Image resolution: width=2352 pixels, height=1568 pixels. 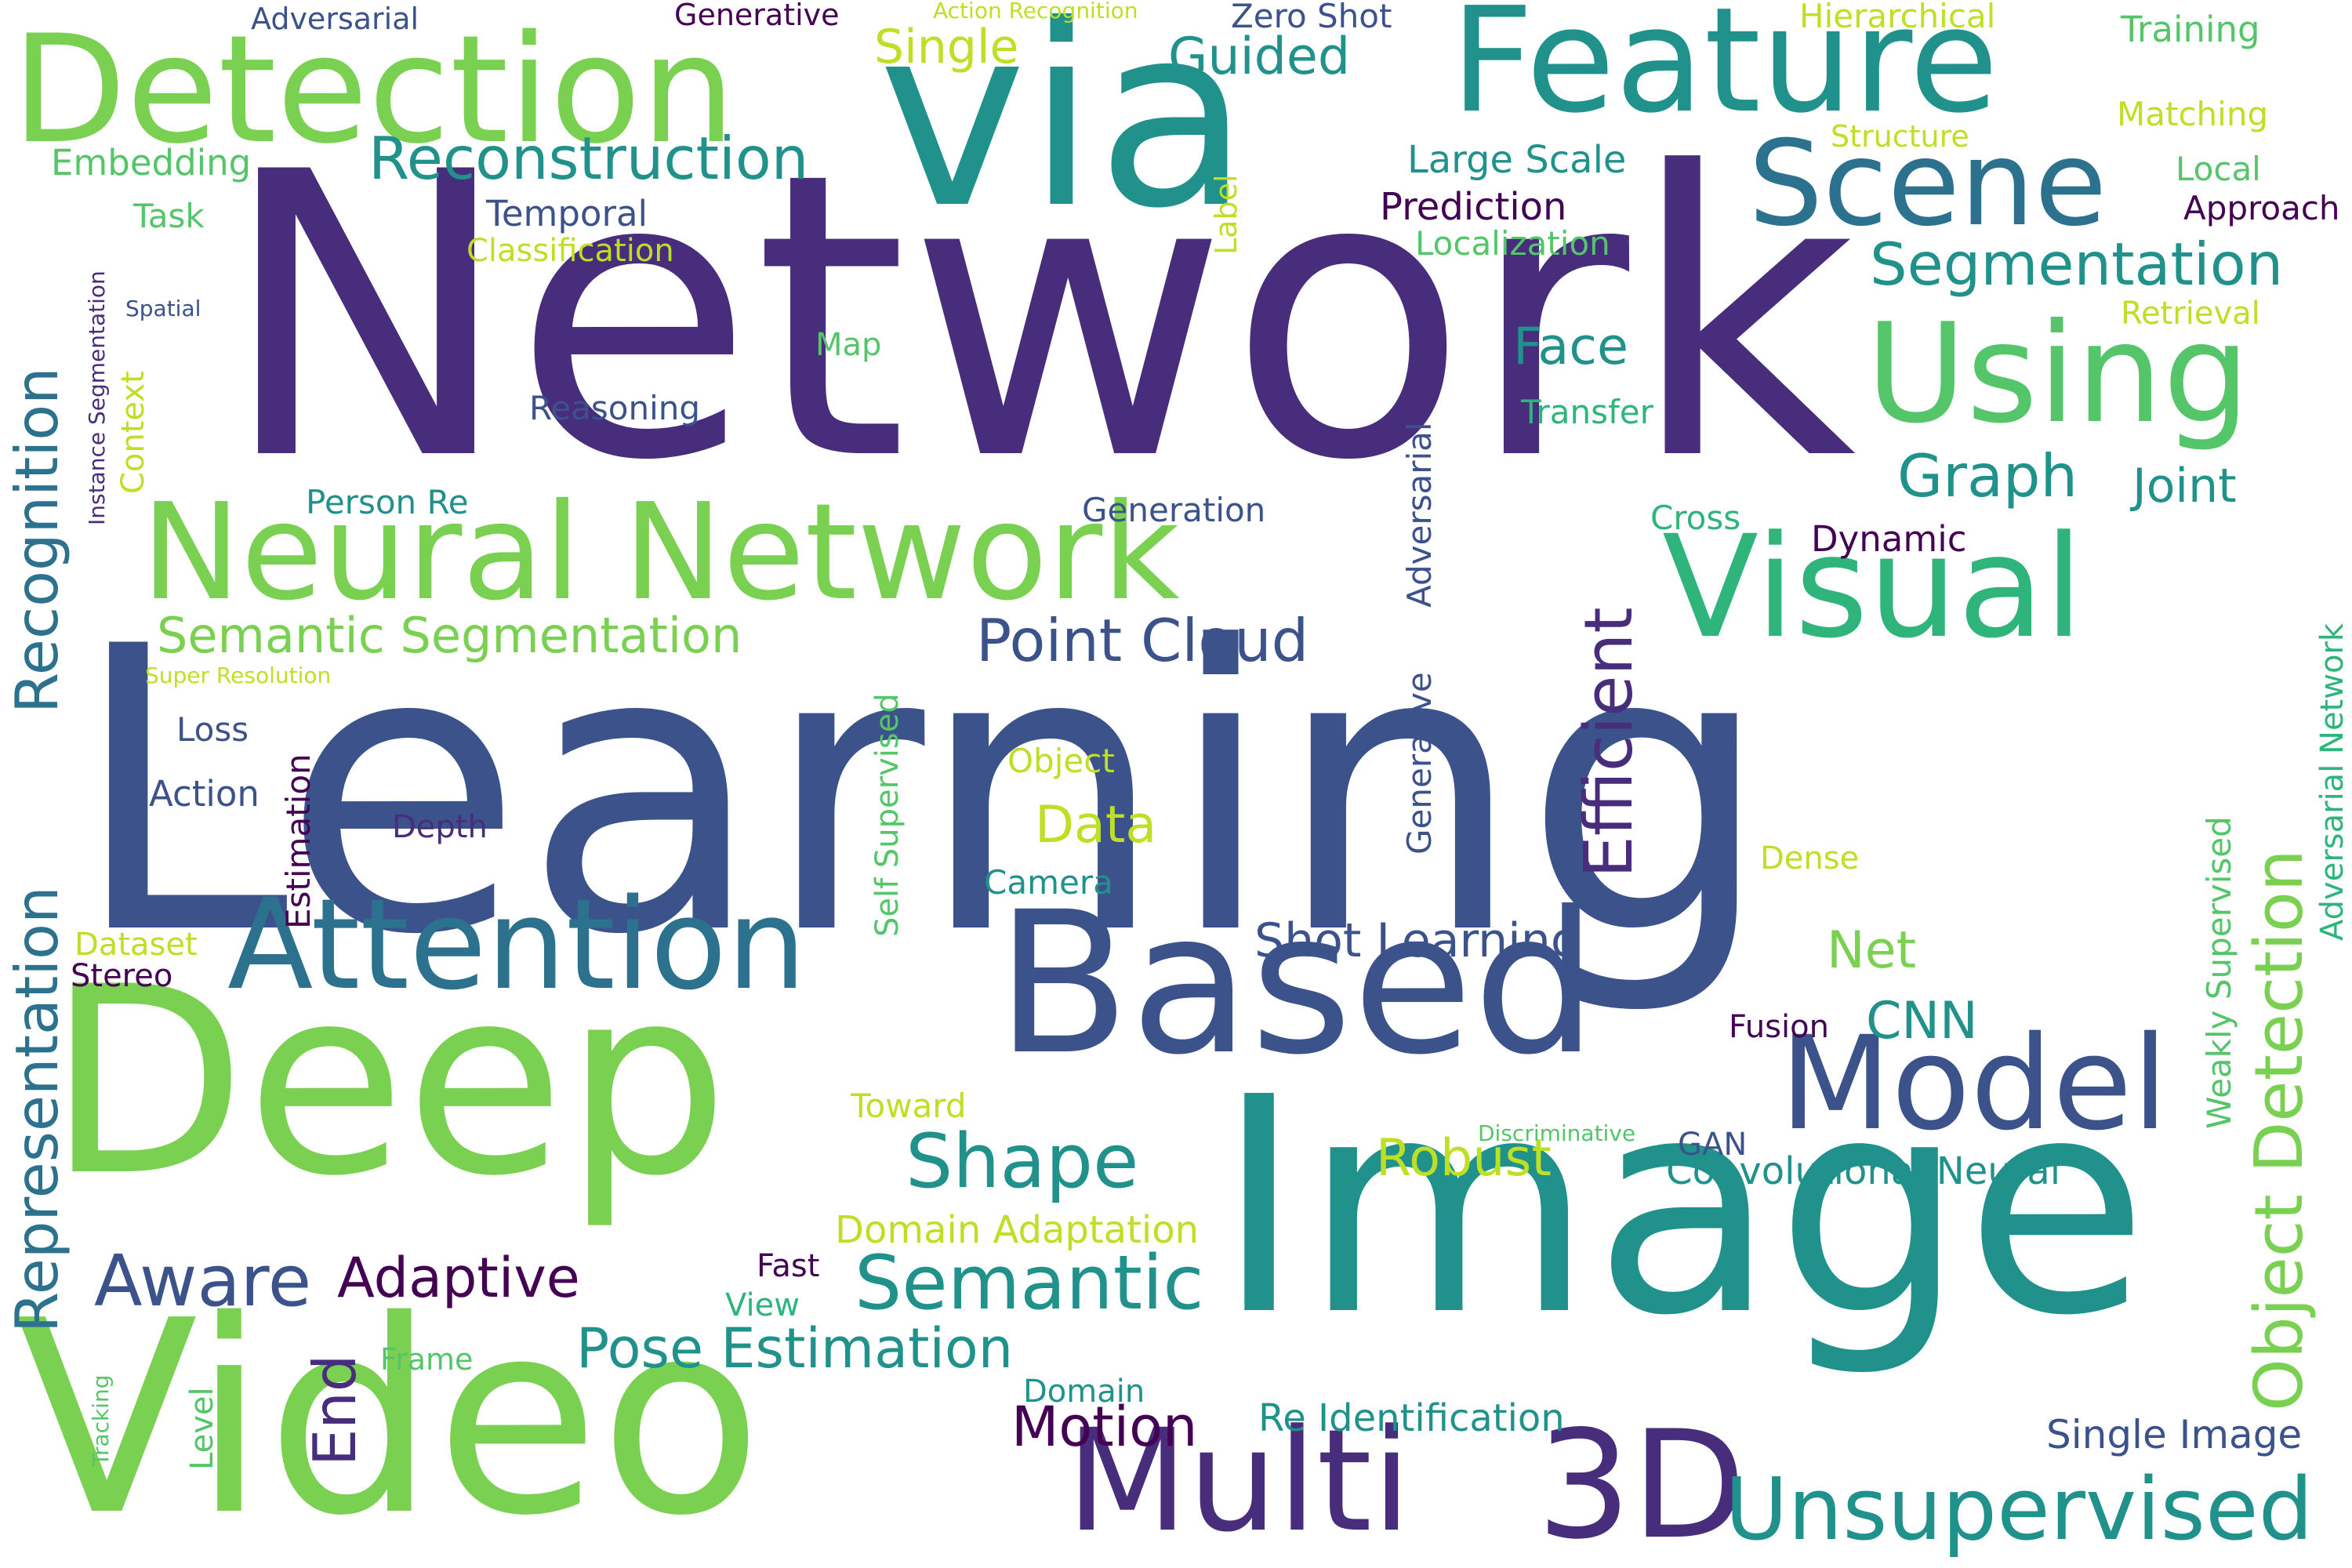 What do you see at coordinates (1048, 882) in the screenshot?
I see `word-camera: Camera` at bounding box center [1048, 882].